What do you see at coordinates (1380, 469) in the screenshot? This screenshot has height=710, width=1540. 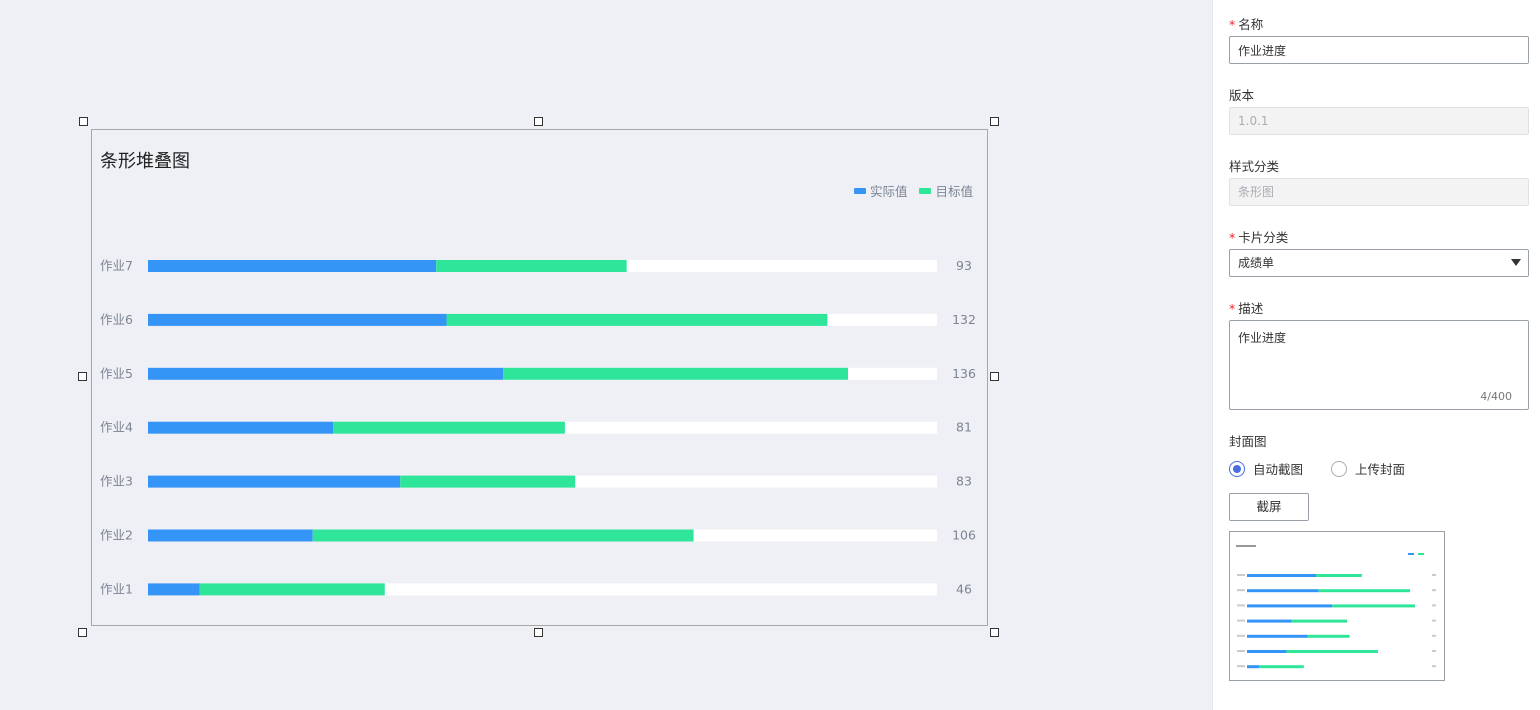 I see `radio-upload-cover-label: 上传封面` at bounding box center [1380, 469].